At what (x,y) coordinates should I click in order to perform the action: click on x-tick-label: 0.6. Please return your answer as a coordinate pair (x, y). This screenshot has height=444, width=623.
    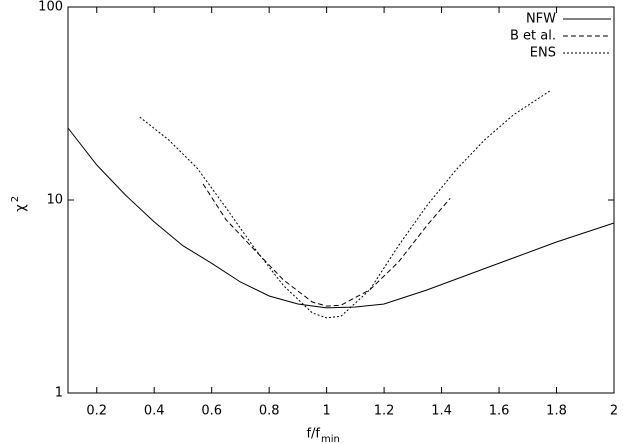
    Looking at the image, I should click on (211, 411).